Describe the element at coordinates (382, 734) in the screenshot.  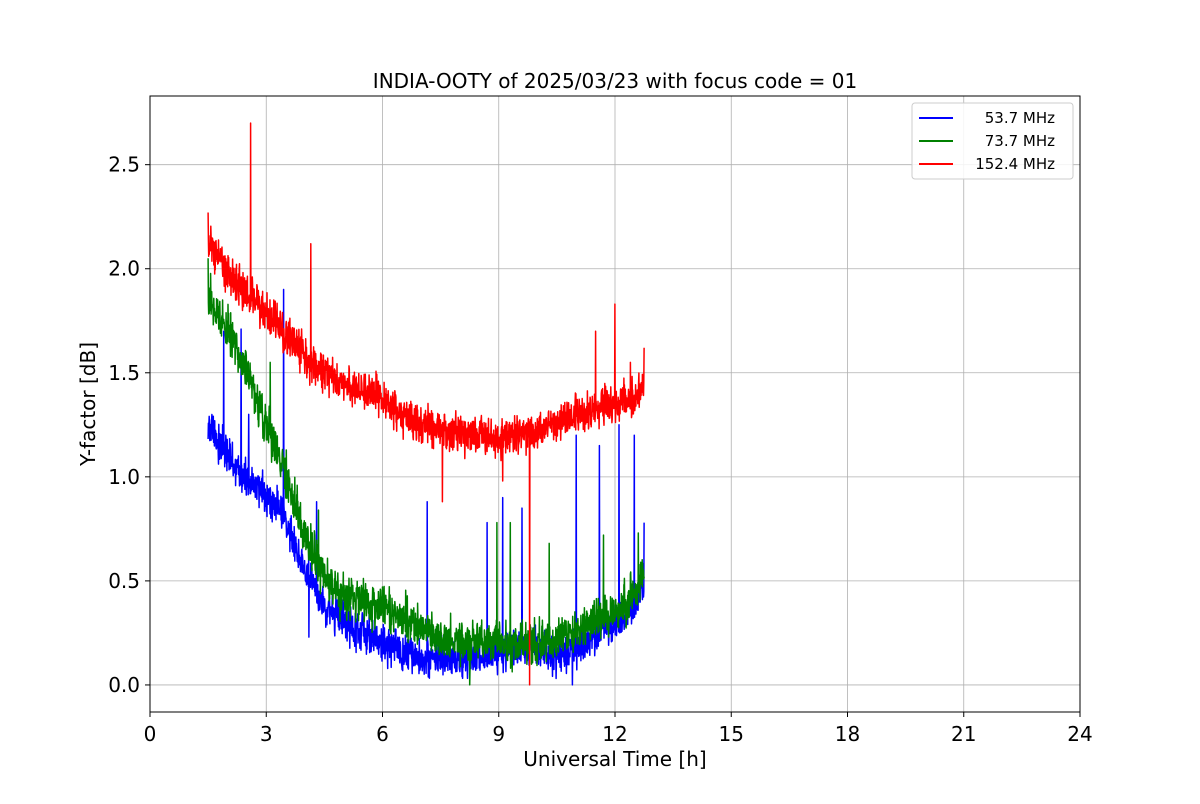
I see `x-tick-label: 6` at that location.